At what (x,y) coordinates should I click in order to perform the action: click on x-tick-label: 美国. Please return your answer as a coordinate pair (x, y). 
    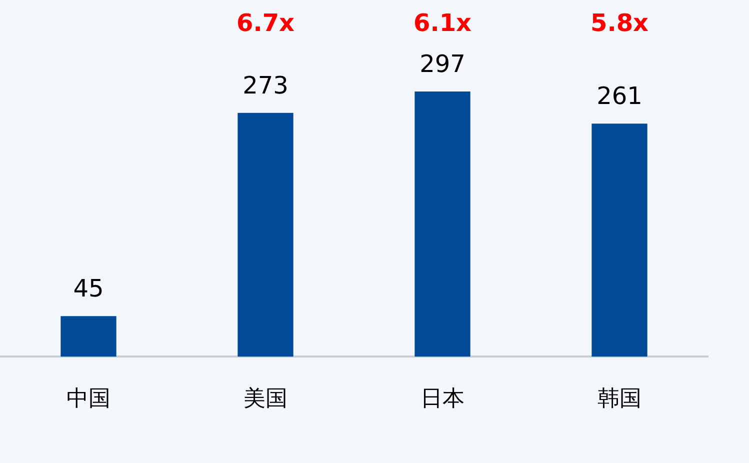
    Looking at the image, I should click on (266, 399).